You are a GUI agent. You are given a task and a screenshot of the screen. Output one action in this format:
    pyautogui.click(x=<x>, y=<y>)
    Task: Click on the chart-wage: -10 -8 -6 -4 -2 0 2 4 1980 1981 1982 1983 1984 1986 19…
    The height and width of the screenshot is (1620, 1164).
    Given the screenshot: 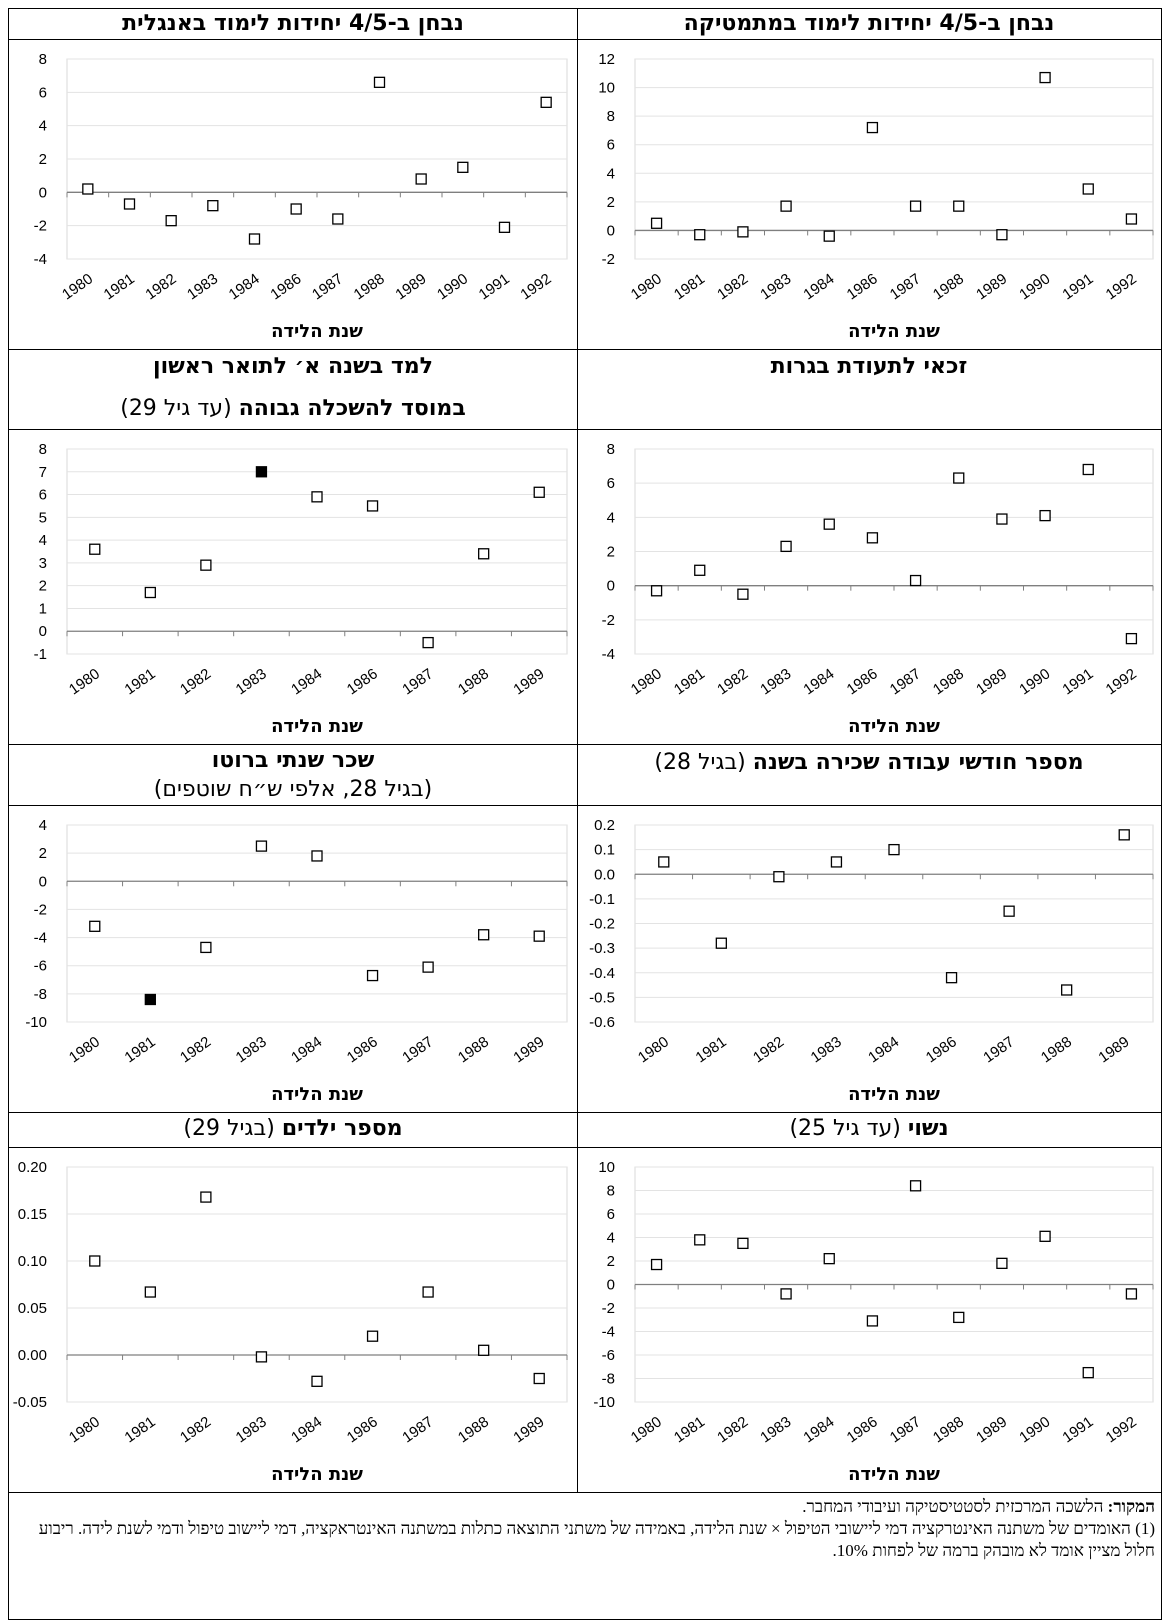 What is the action you would take?
    pyautogui.click(x=293, y=958)
    